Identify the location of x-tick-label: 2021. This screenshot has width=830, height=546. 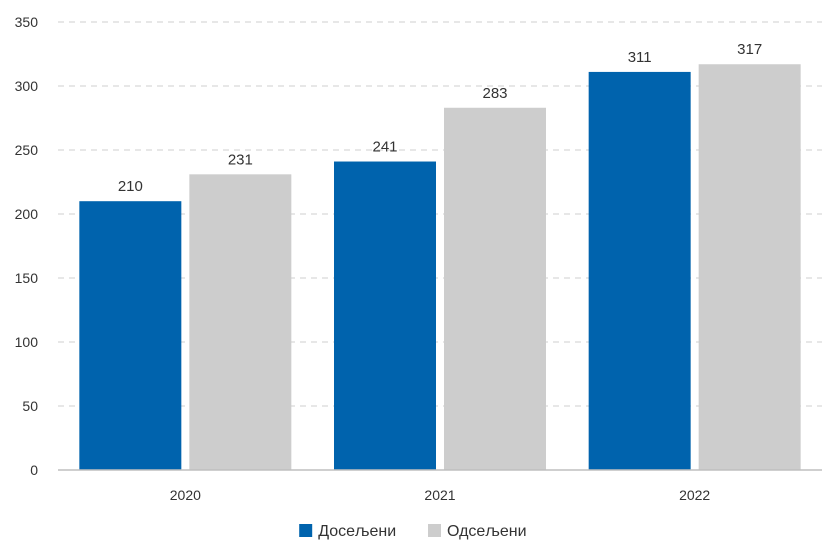
(439, 495).